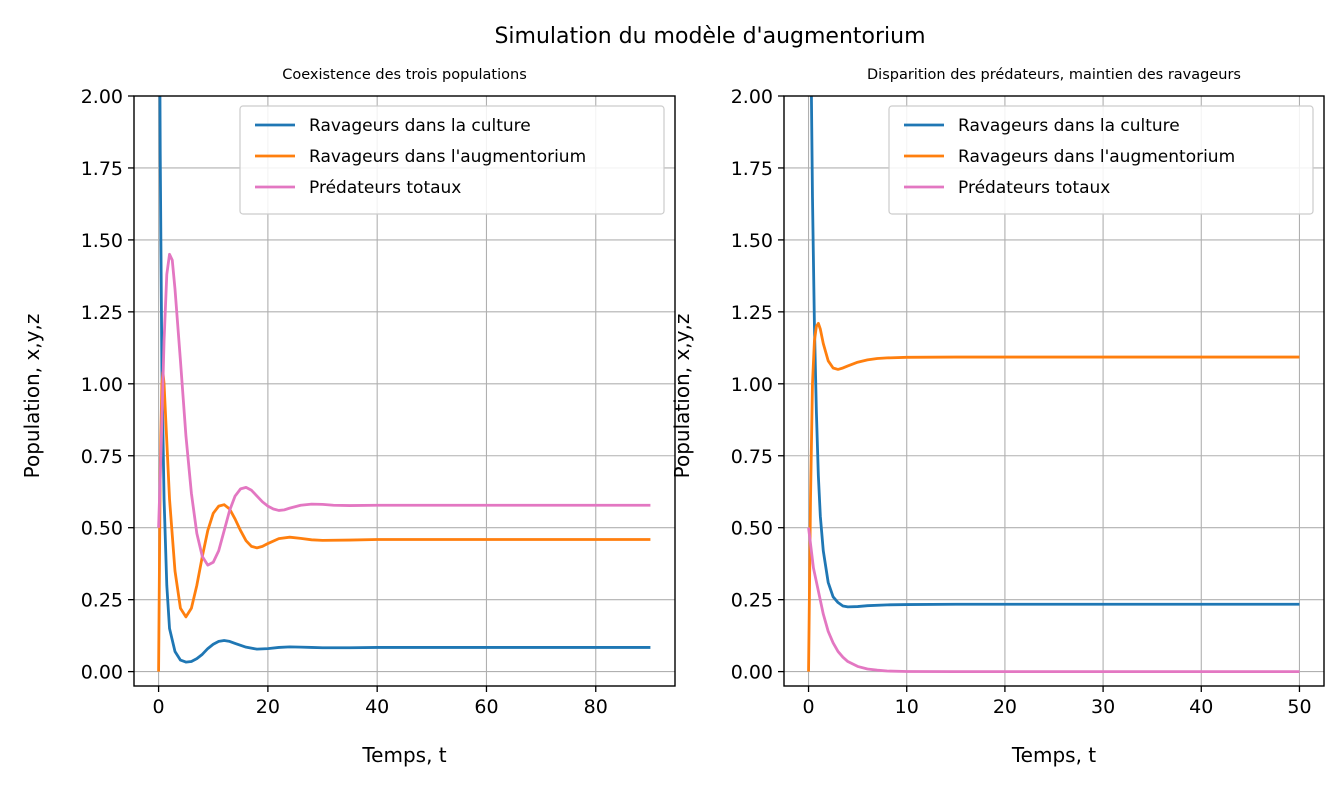 The height and width of the screenshot is (791, 1343). What do you see at coordinates (486, 707) in the screenshot?
I see `x-tick-label: 60` at bounding box center [486, 707].